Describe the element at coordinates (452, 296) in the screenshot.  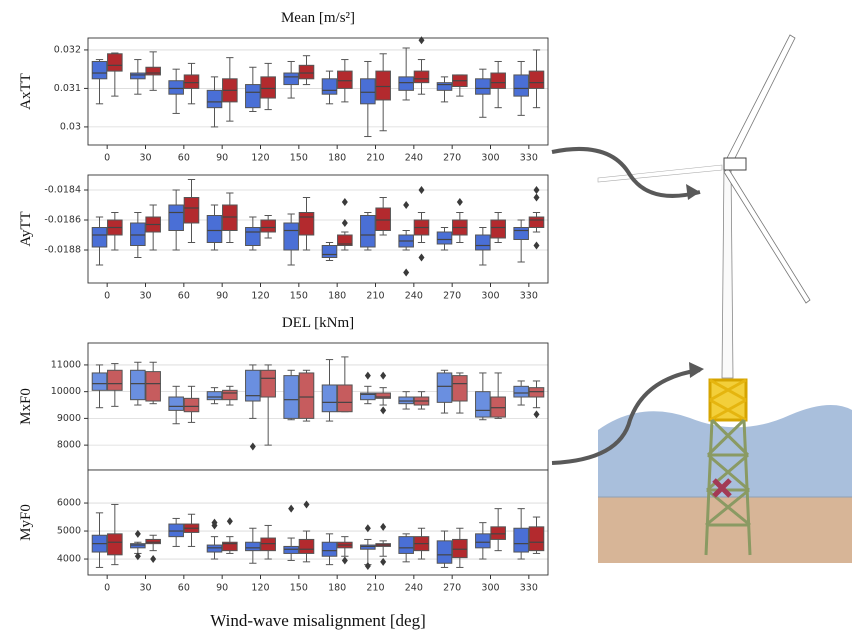
I see `x-tick-label: 270` at that location.